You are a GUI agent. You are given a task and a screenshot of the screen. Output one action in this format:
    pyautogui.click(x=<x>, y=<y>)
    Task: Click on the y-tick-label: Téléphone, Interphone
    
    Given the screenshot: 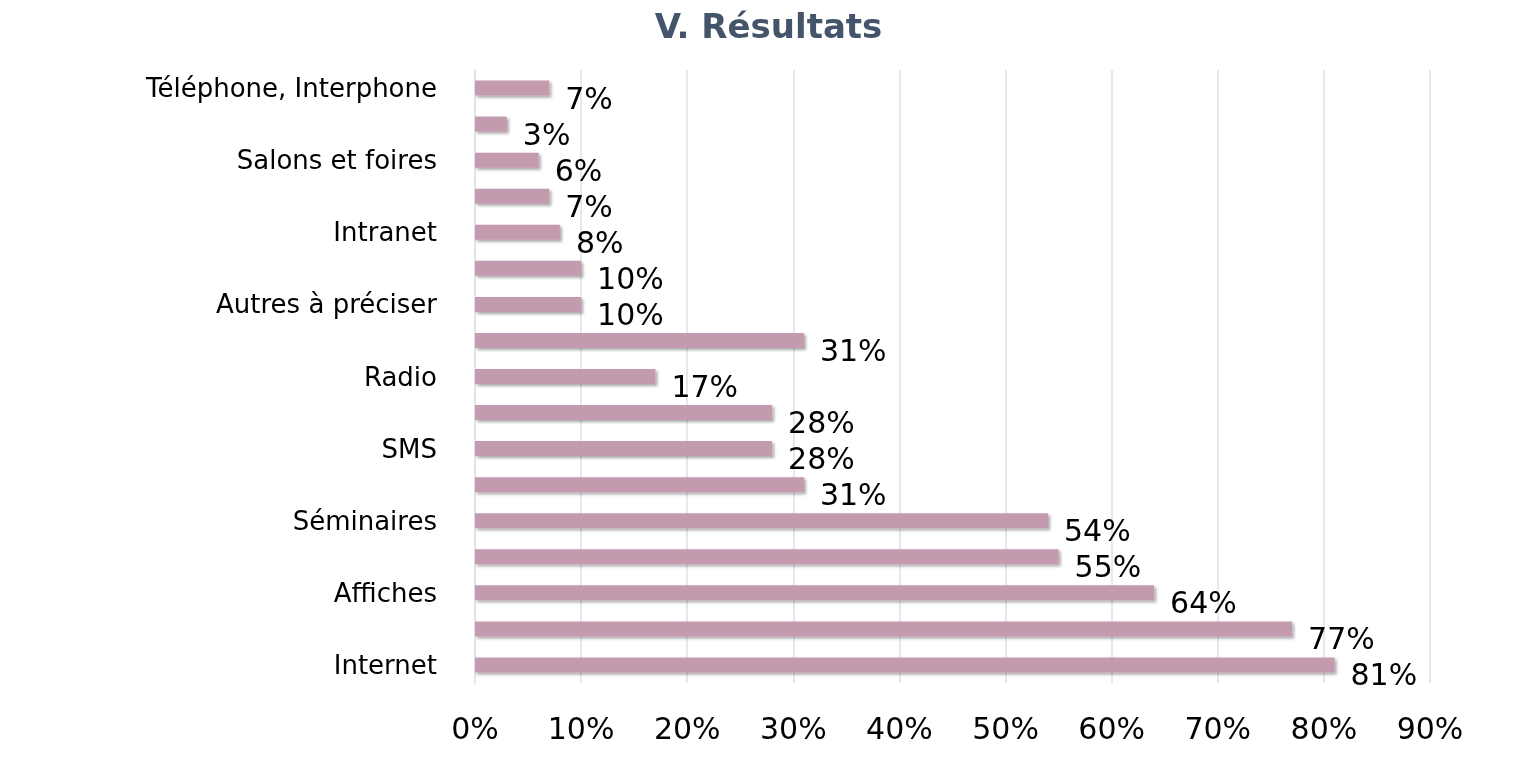 What is the action you would take?
    pyautogui.click(x=291, y=88)
    